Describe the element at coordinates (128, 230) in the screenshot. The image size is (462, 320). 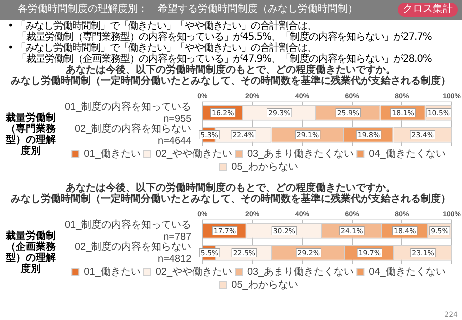
I see `y-tick-label: 01_制度の内容を知っている n=787` at that location.